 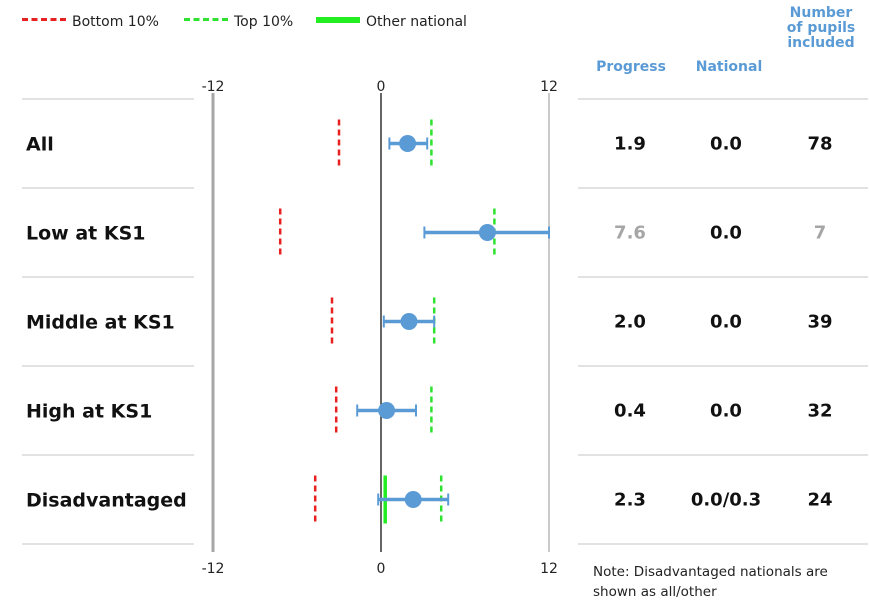 I want to click on progress-value: 1.9, so click(x=630, y=144).